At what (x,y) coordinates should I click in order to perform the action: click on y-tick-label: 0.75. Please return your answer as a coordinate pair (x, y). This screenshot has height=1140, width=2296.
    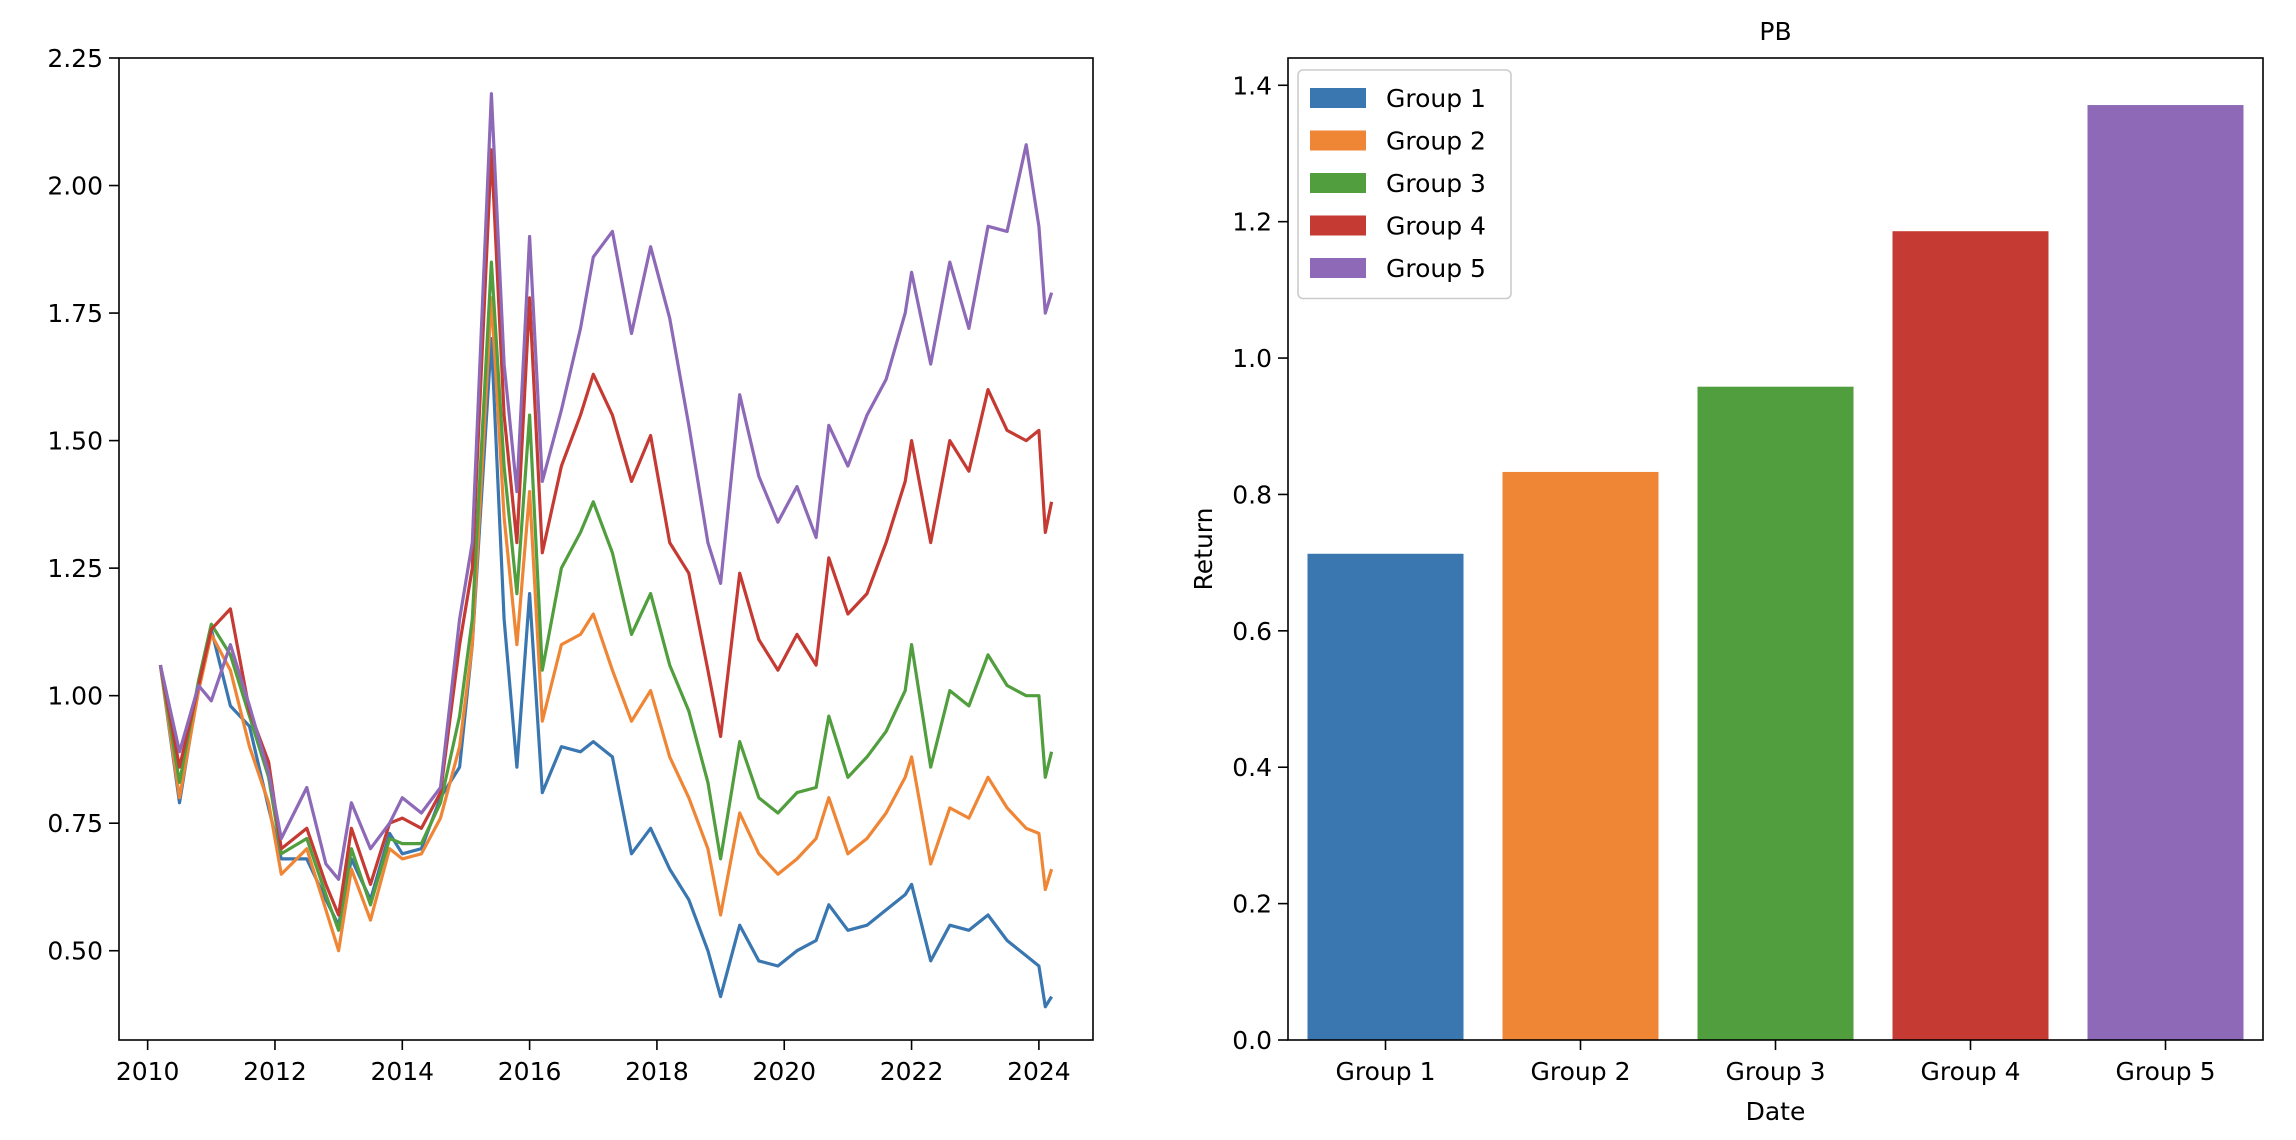
    Looking at the image, I should click on (75, 823).